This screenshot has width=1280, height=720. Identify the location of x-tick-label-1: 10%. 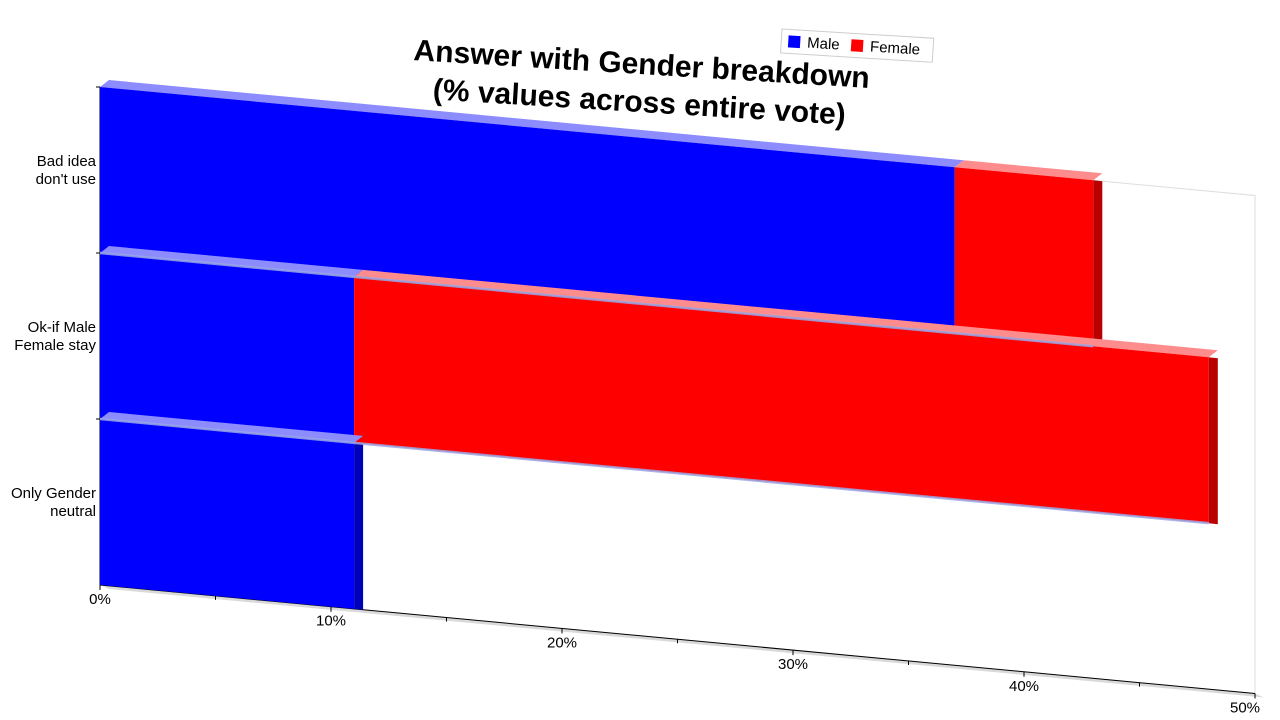
(331, 621).